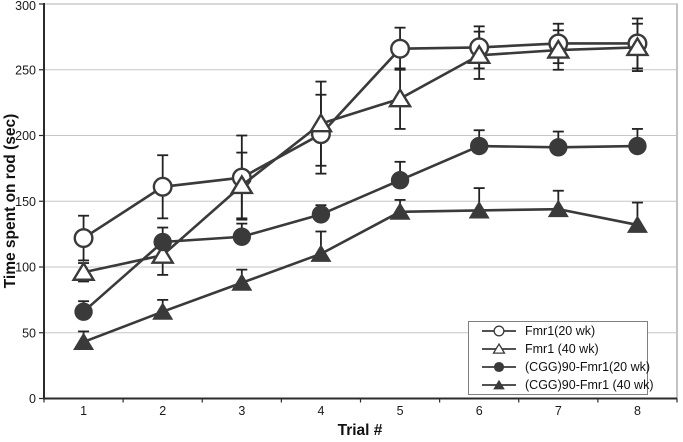 Image resolution: width=683 pixels, height=442 pixels. What do you see at coordinates (83, 411) in the screenshot?
I see `x-tick-label: 1` at bounding box center [83, 411].